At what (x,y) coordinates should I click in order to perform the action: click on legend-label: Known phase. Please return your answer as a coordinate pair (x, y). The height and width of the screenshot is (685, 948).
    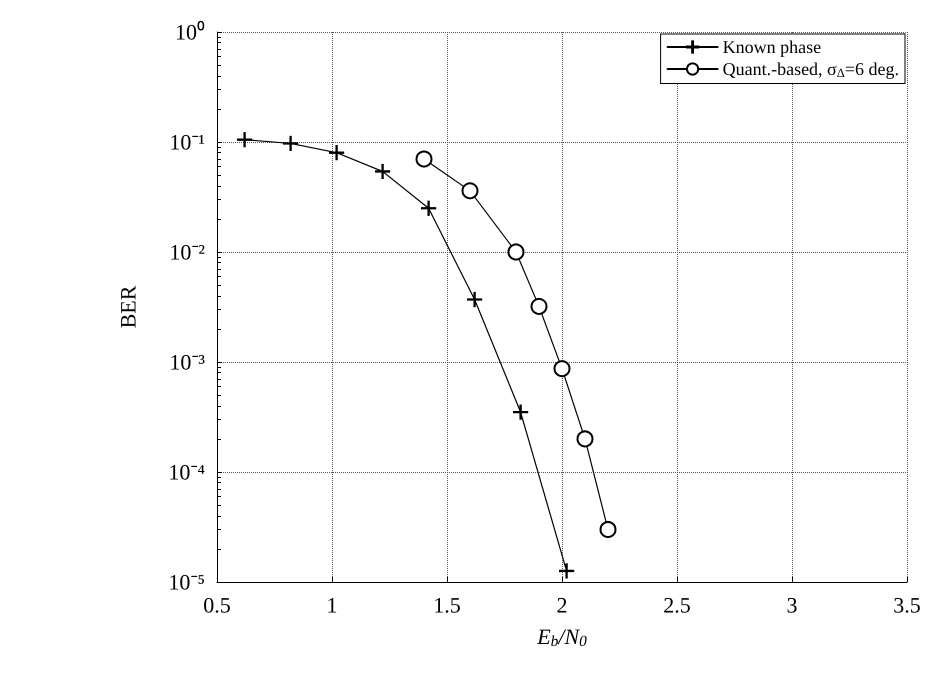
    Looking at the image, I should click on (772, 47).